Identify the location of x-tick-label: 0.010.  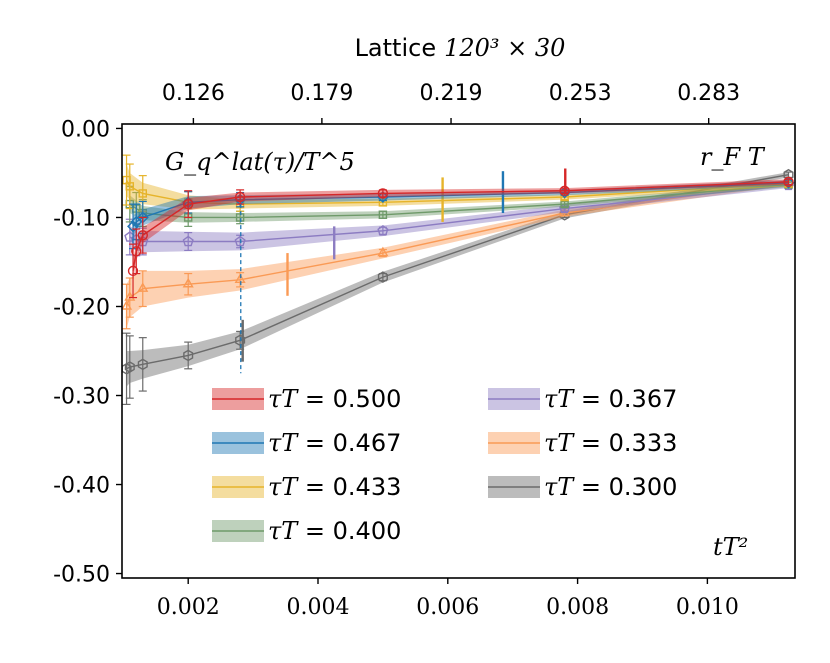
(707, 607).